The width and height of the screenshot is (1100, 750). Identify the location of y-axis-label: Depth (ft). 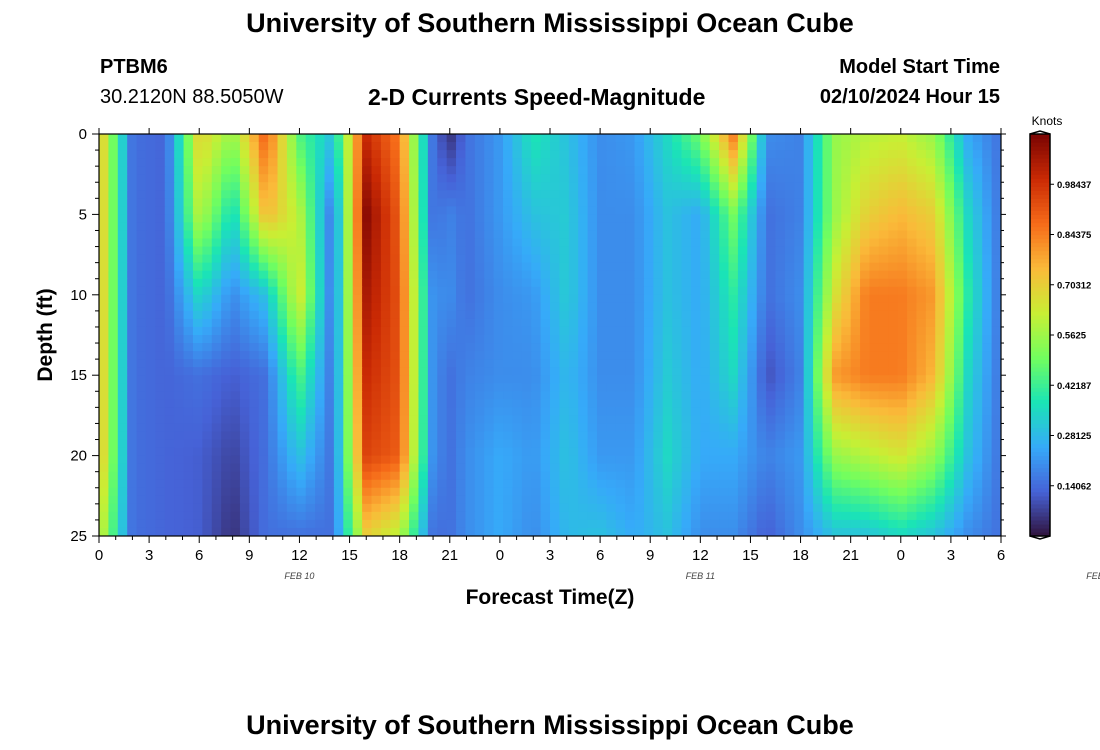
(45, 334).